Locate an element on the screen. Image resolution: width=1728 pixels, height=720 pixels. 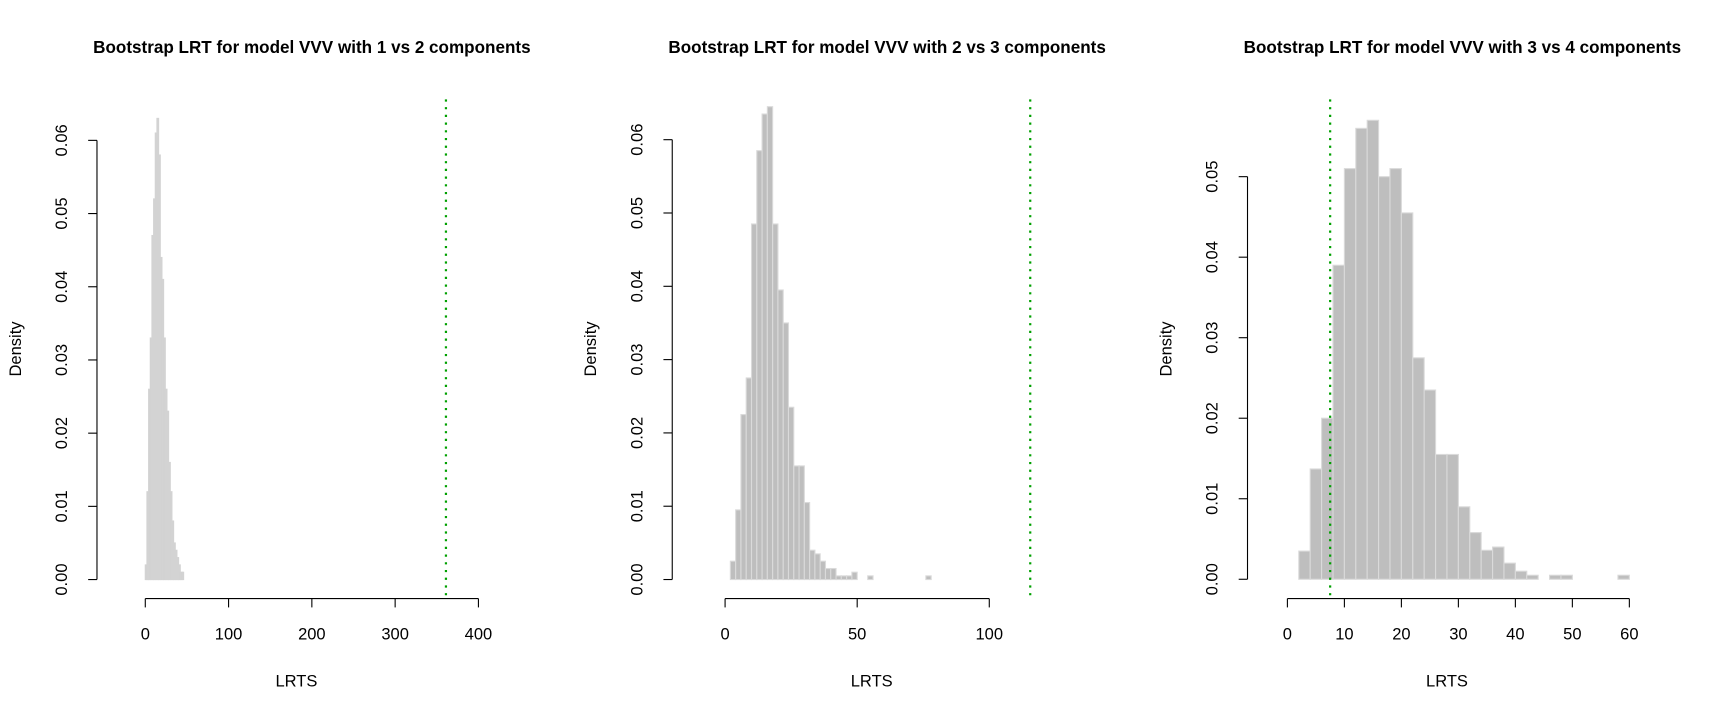
x-tick-label: 200 is located at coordinates (312, 633).